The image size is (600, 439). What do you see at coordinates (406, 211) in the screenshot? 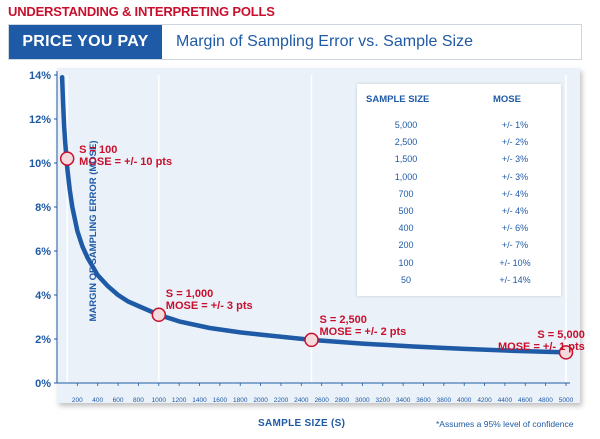
I see `table-cell-sample-size: 500` at bounding box center [406, 211].